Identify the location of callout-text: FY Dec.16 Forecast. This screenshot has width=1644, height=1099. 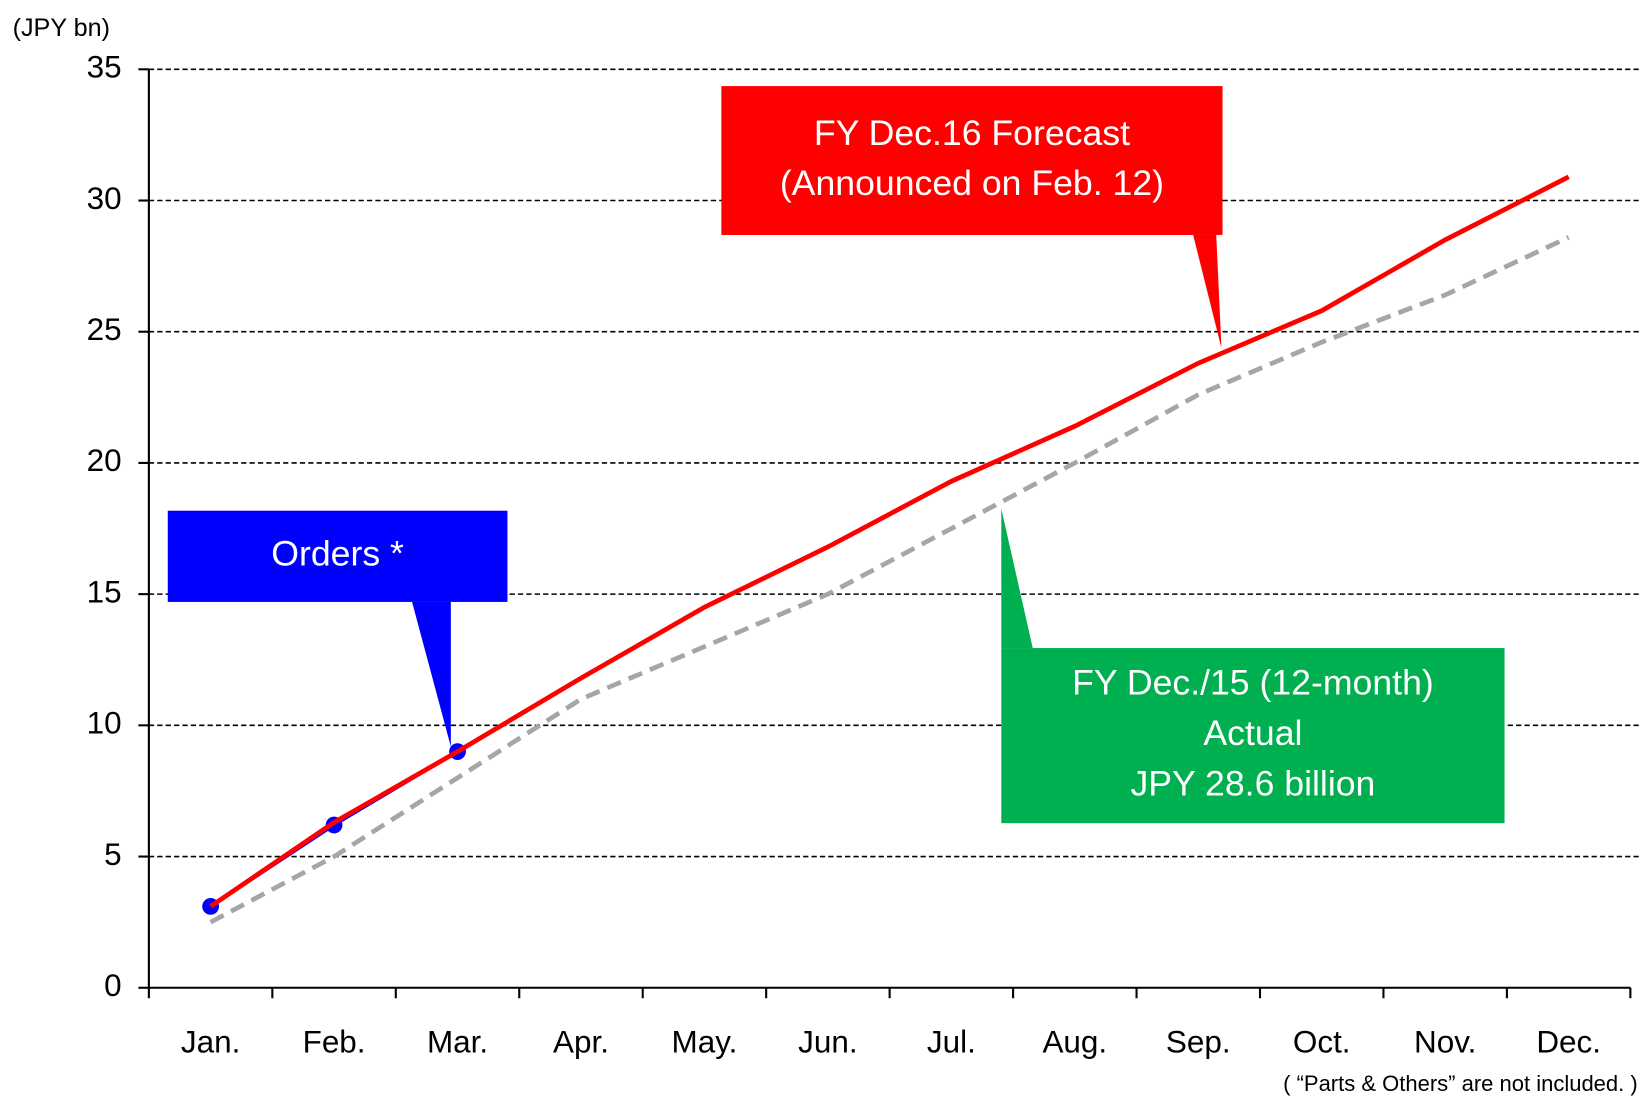
(972, 133).